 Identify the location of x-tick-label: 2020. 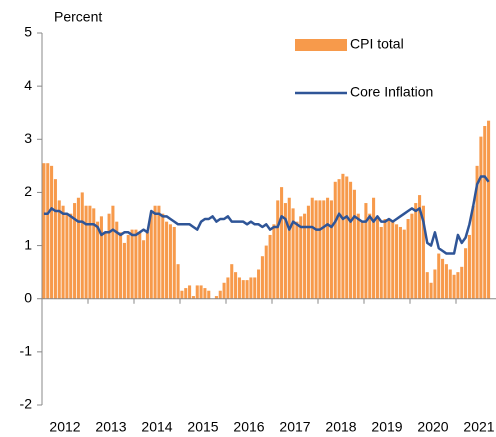
(432, 427).